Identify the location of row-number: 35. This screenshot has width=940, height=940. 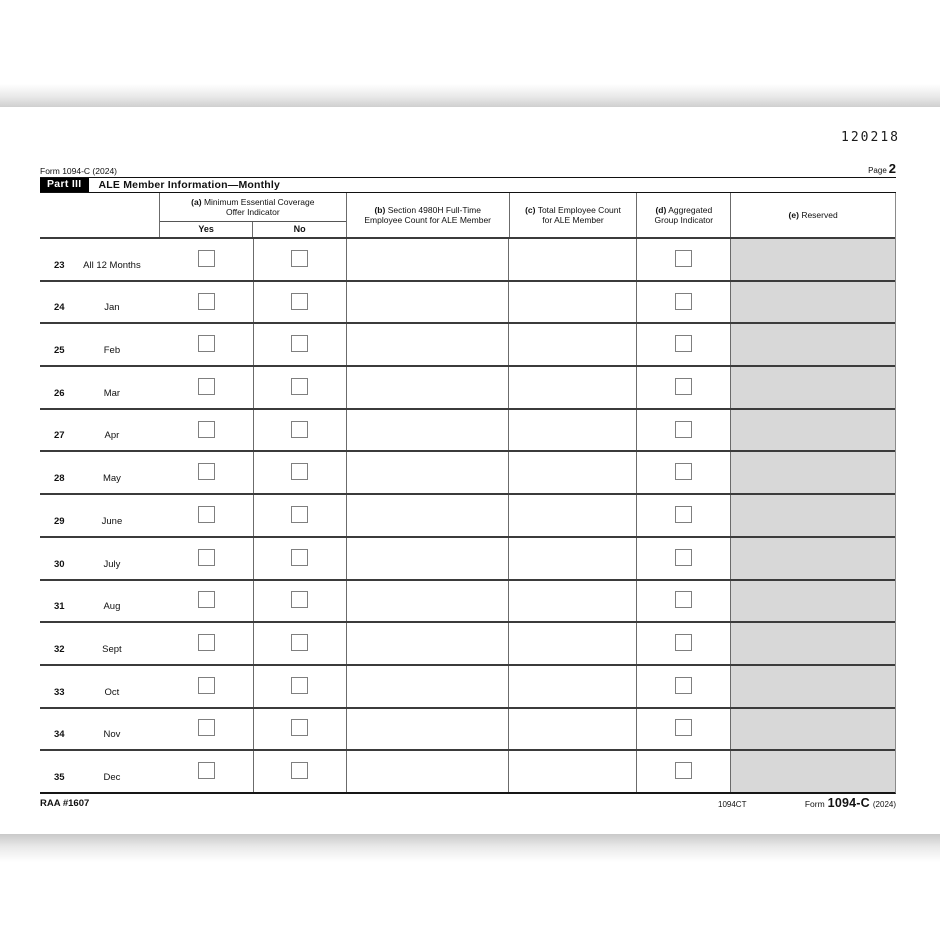
(59, 777).